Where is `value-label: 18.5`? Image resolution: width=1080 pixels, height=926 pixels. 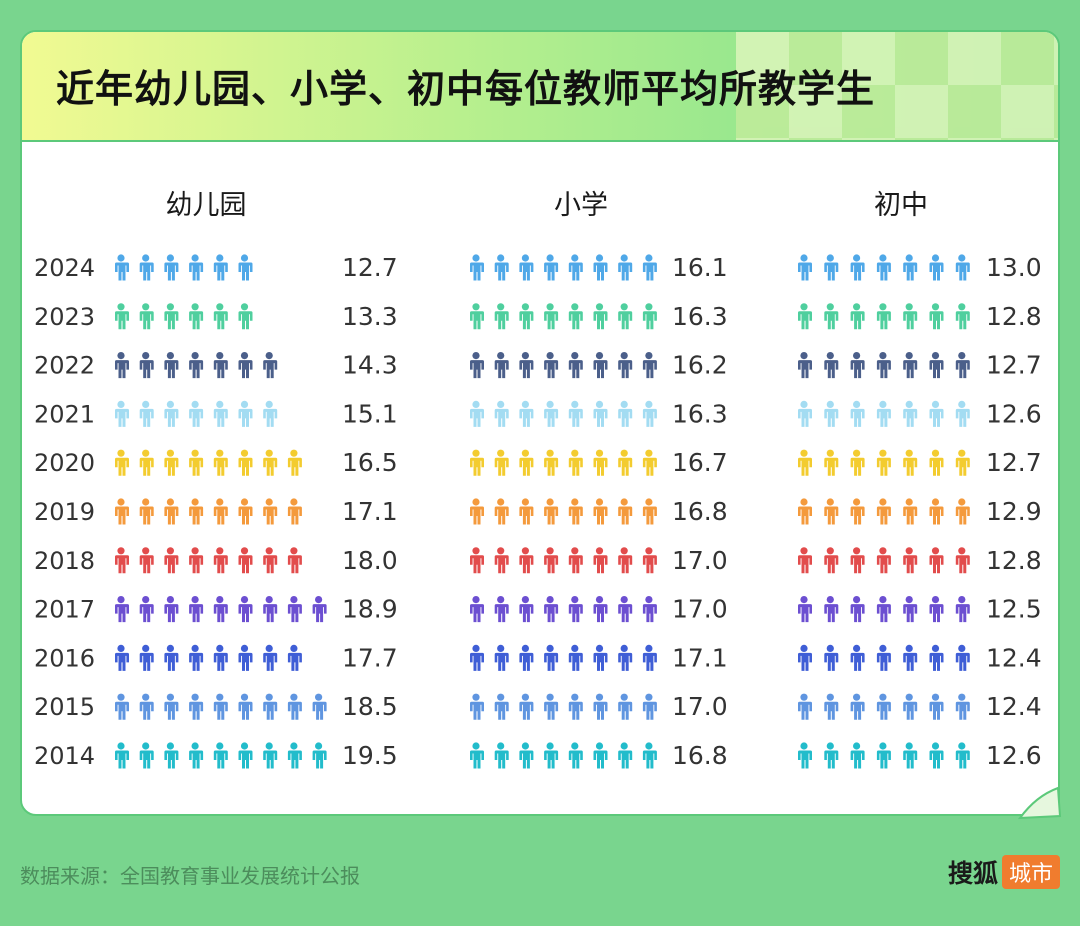
value-label: 18.5 is located at coordinates (370, 706).